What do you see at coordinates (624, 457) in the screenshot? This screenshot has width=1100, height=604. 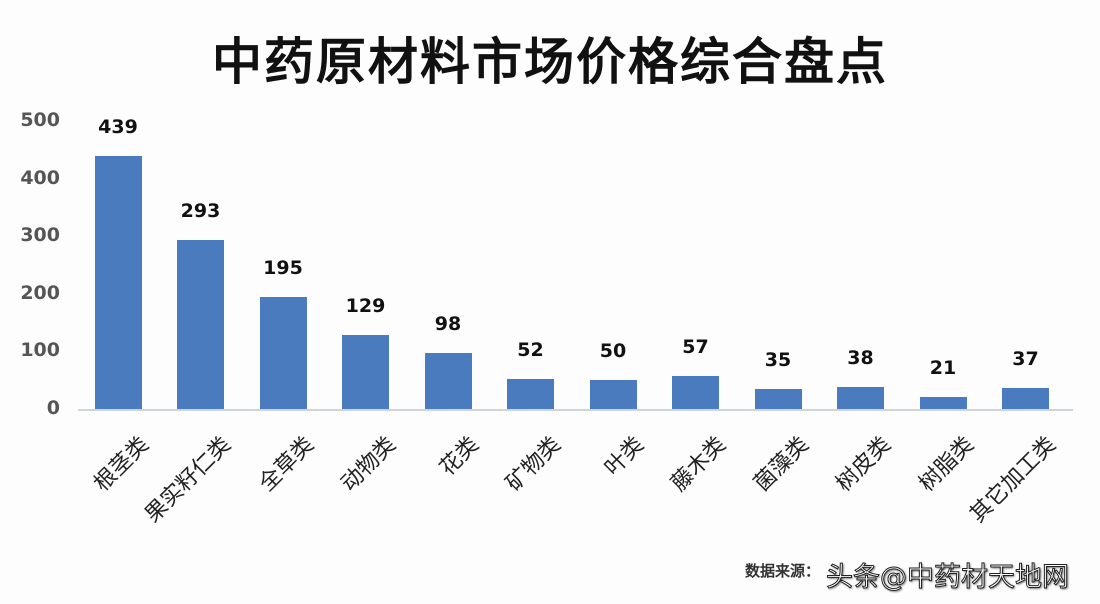 I see `category-label: 叶类` at bounding box center [624, 457].